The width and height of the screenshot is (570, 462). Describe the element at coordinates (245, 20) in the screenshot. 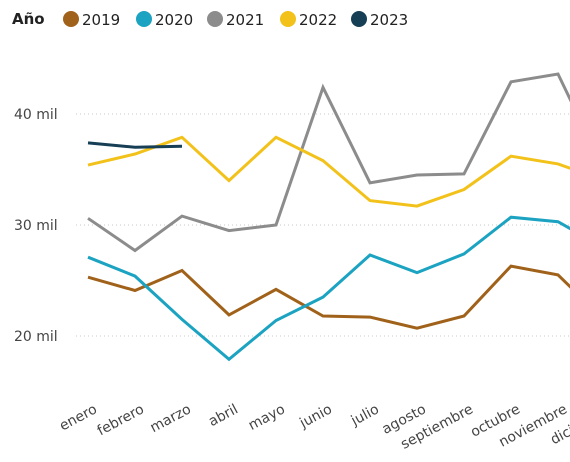

I see `legend-label-2021: 2021` at that location.